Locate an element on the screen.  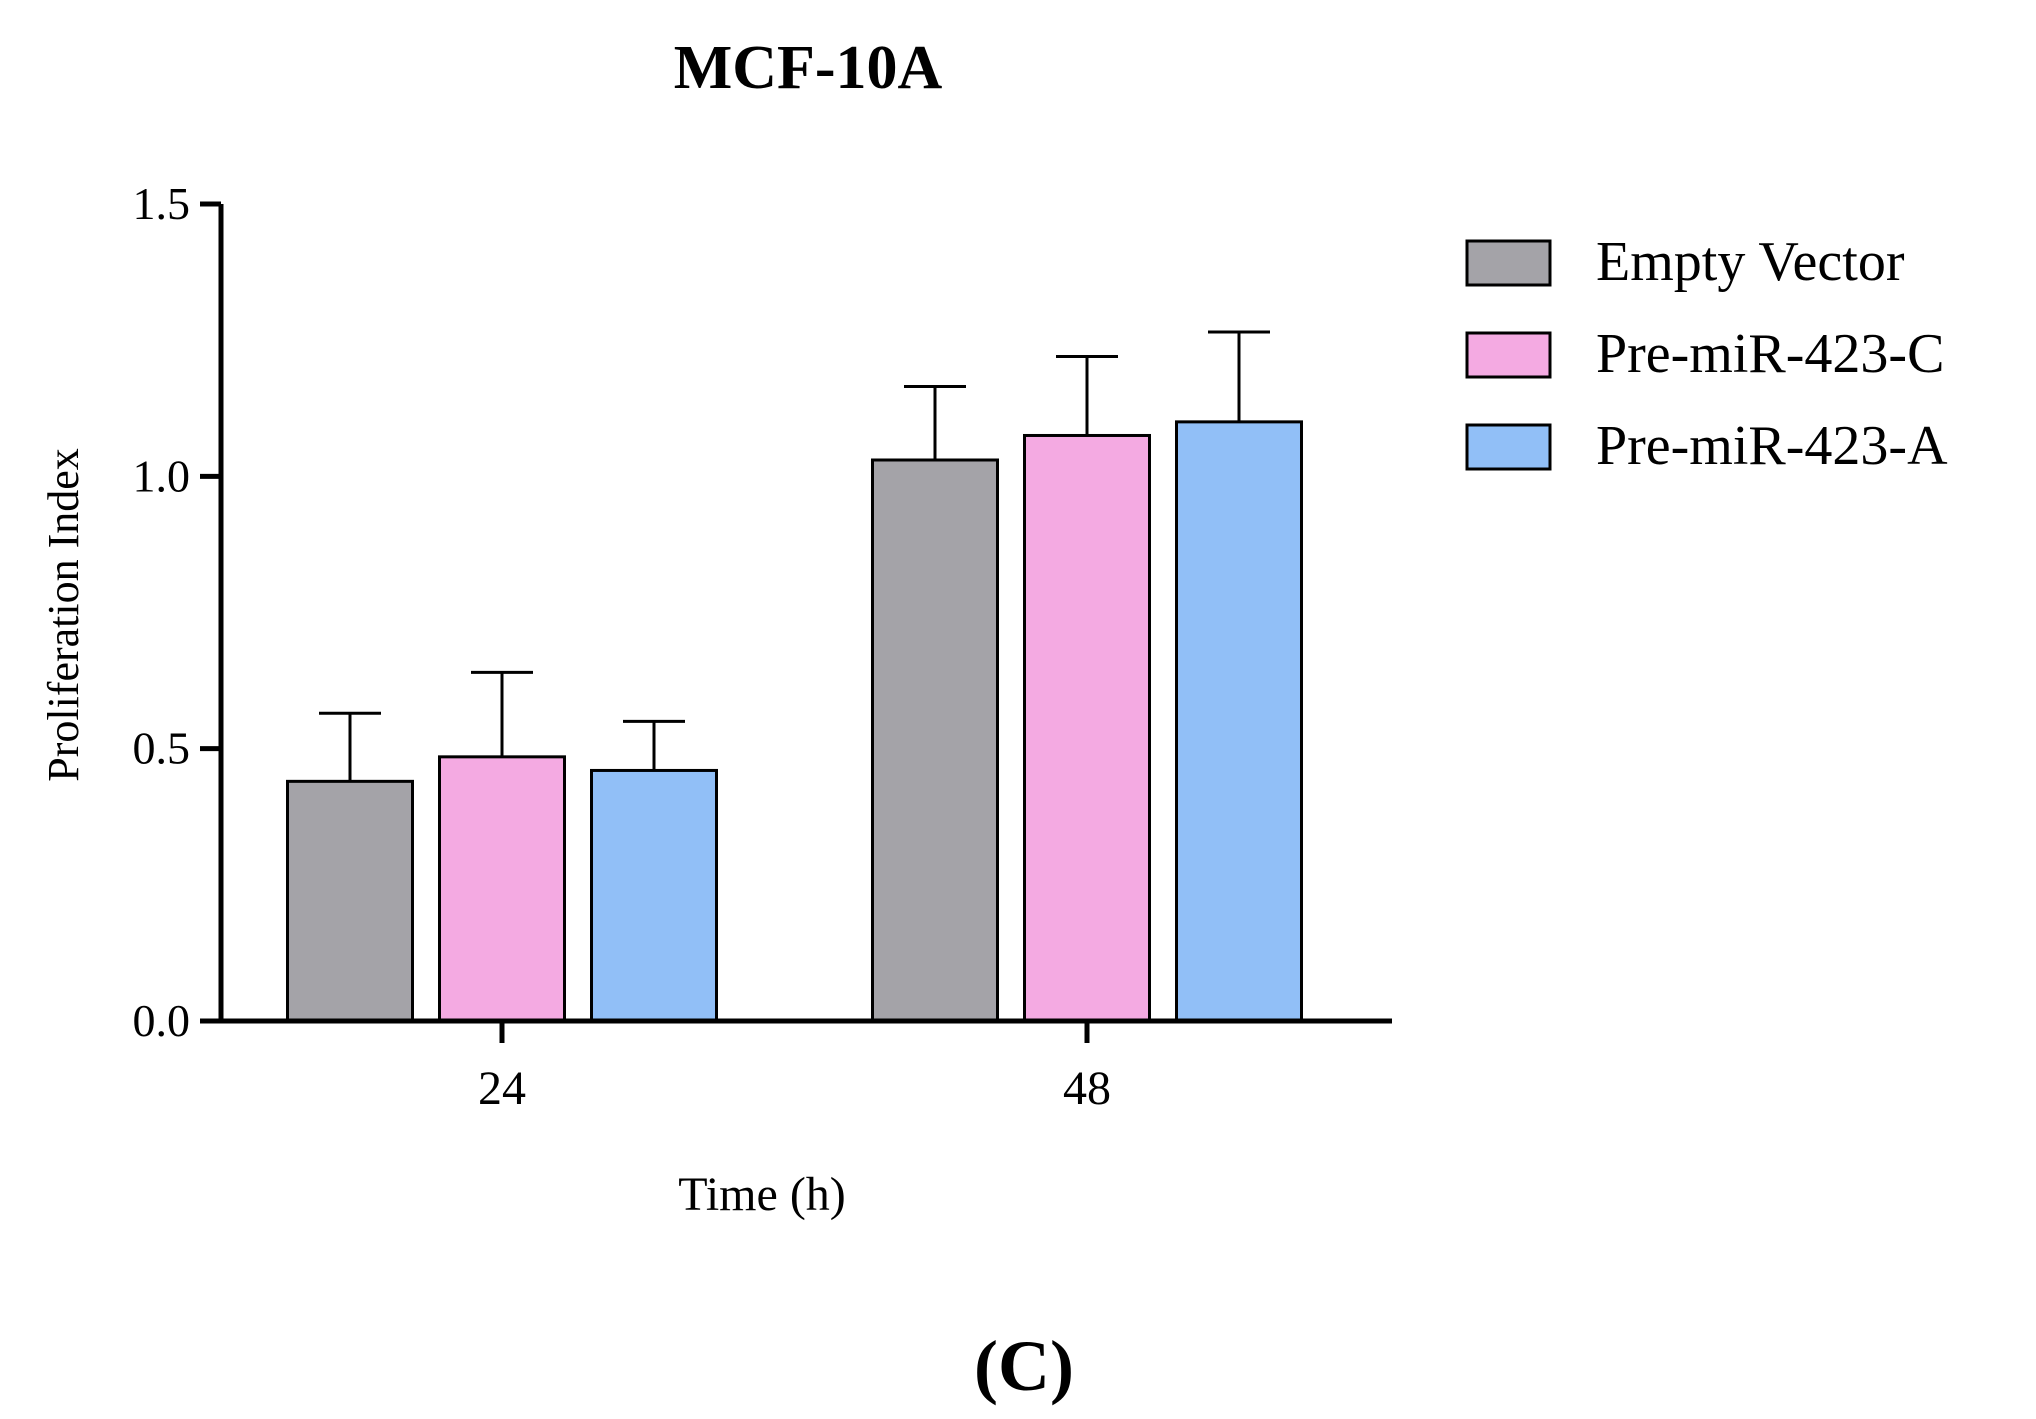
chart-title: MCF-10A is located at coordinates (808, 68).